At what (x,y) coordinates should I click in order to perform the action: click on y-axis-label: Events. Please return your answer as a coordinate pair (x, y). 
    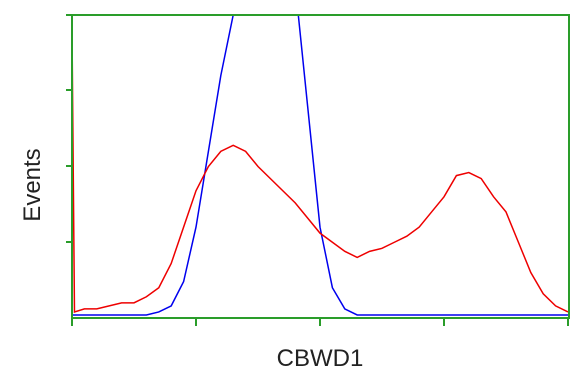
    Looking at the image, I should click on (32, 184).